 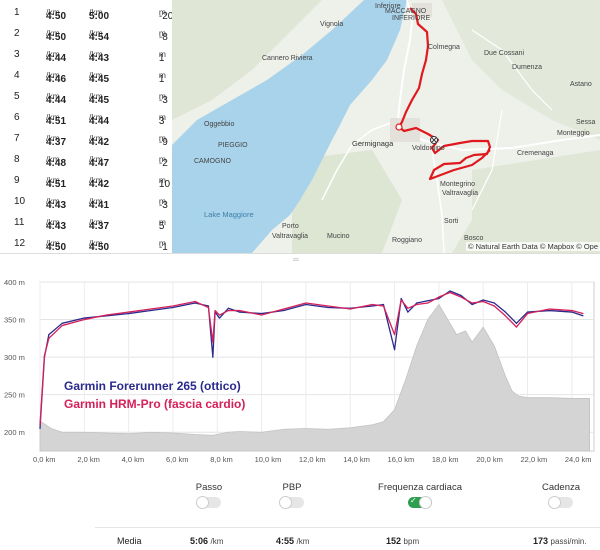 What do you see at coordinates (154, 404) in the screenshot?
I see `legend-series-2: Garmin HRM-Pro (fascia cardio)` at bounding box center [154, 404].